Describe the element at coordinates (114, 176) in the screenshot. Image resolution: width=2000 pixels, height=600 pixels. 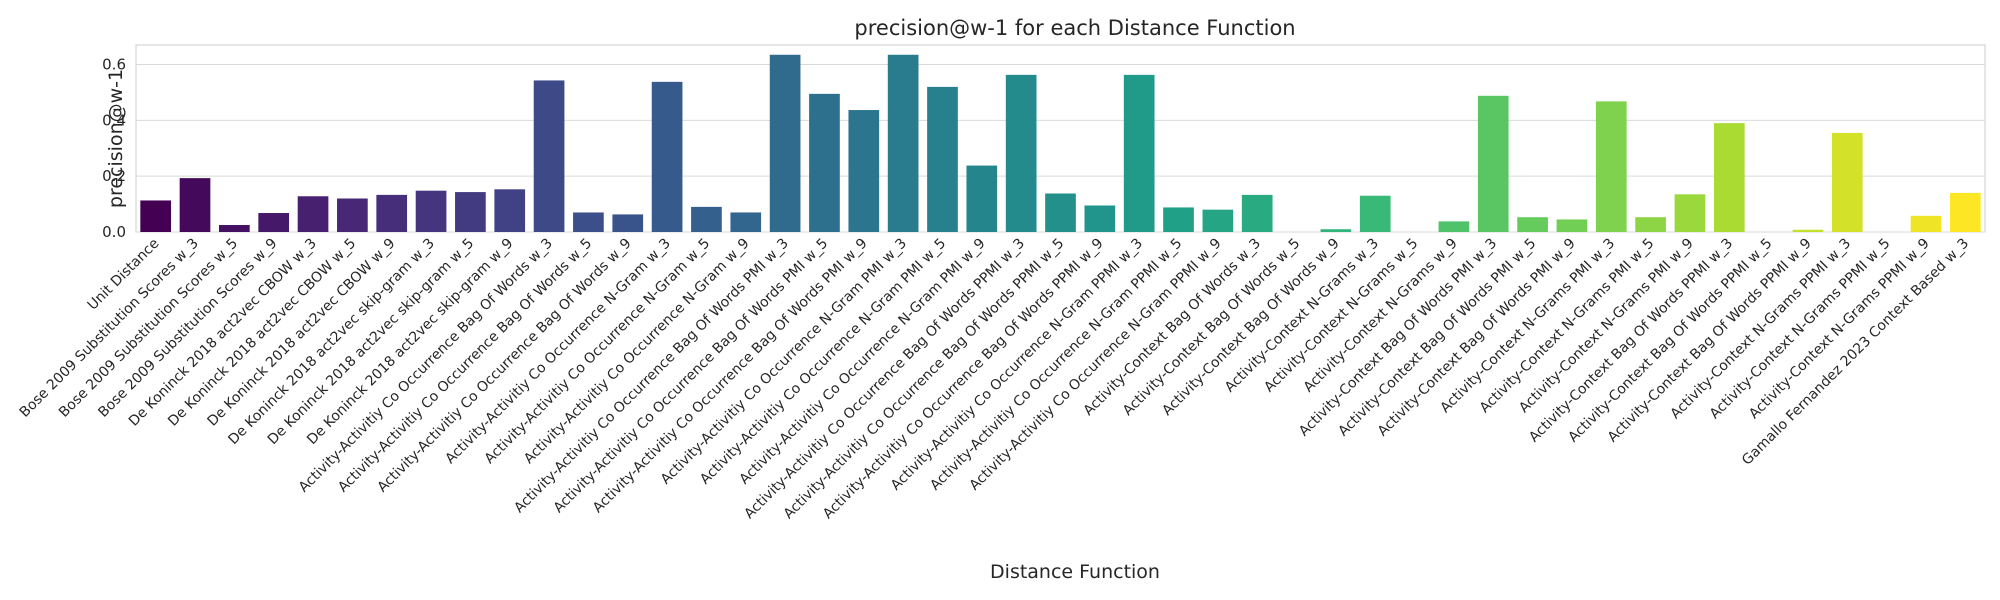
I see `y-tick-label-1: 0.2` at that location.